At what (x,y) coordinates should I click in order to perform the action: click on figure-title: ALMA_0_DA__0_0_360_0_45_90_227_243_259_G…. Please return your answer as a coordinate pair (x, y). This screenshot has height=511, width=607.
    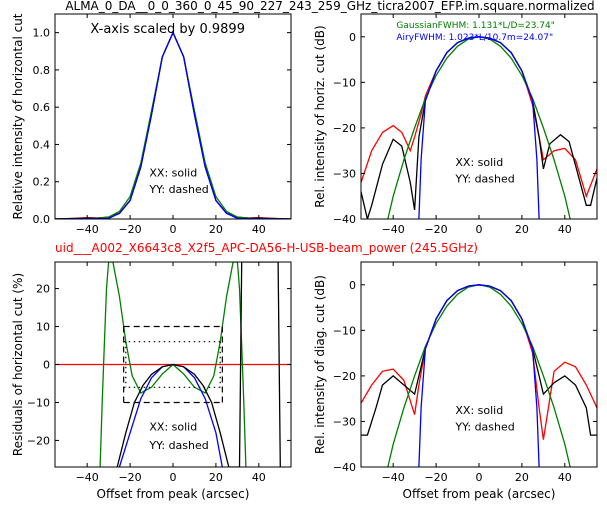
    Looking at the image, I should click on (329, 6).